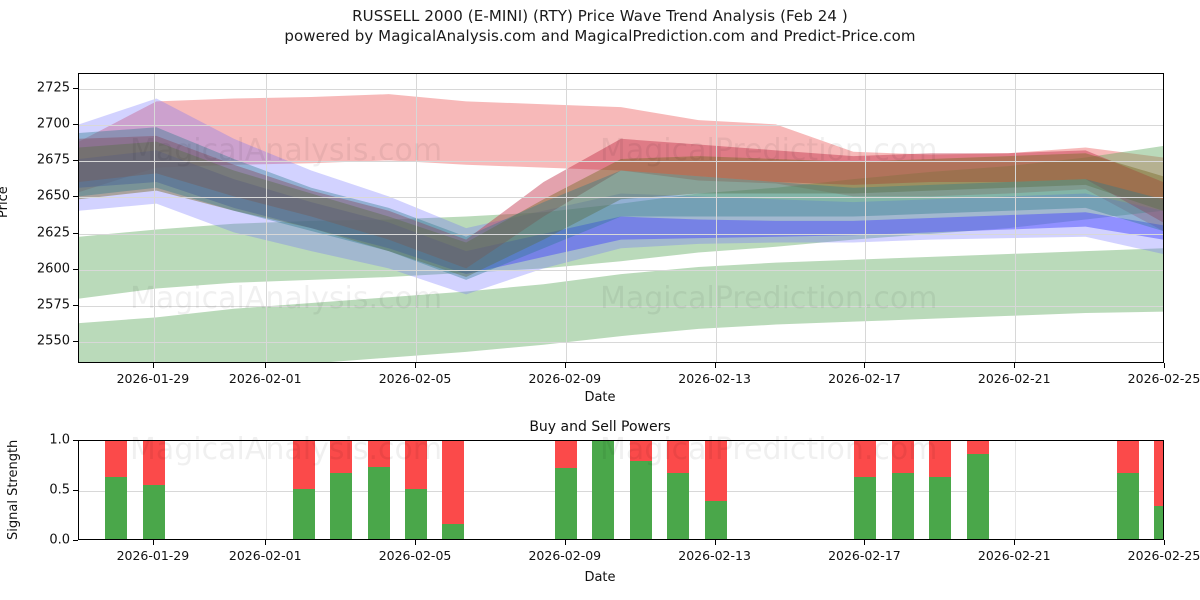 Image resolution: width=1200 pixels, height=600 pixels. I want to click on price-y-tick-label: 2625, so click(53, 232).